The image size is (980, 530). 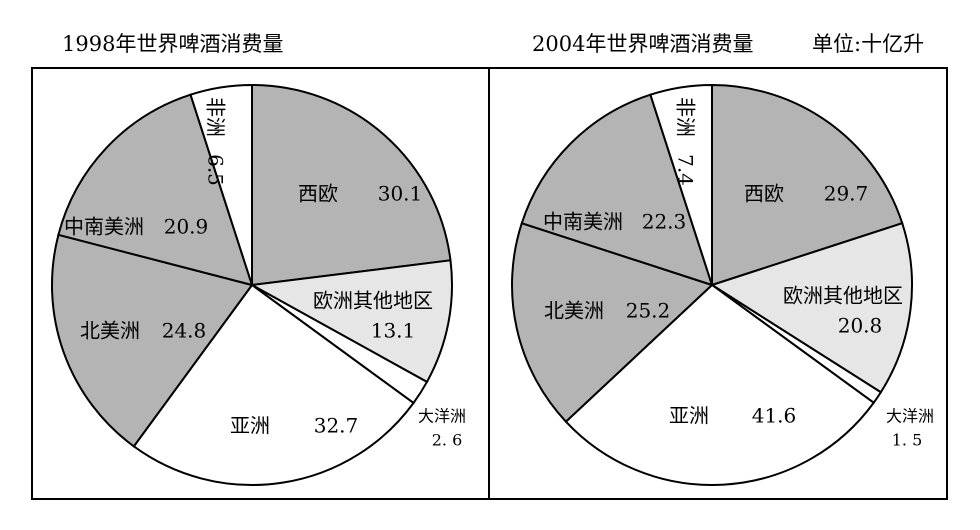 What do you see at coordinates (868, 44) in the screenshot?
I see `unit-label: 单位:十亿升` at bounding box center [868, 44].